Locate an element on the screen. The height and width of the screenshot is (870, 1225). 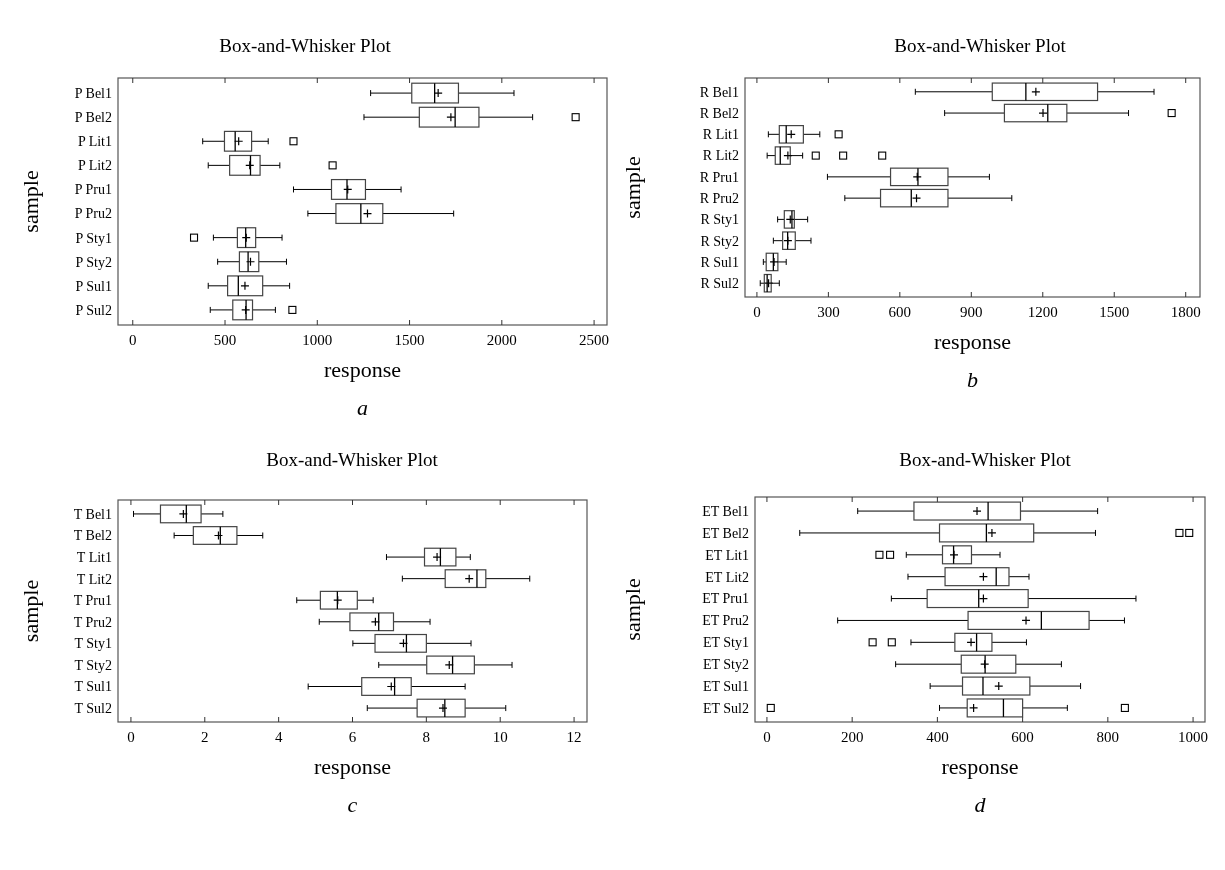
y-tick-label: ET Pru1 is located at coordinates (725, 599).